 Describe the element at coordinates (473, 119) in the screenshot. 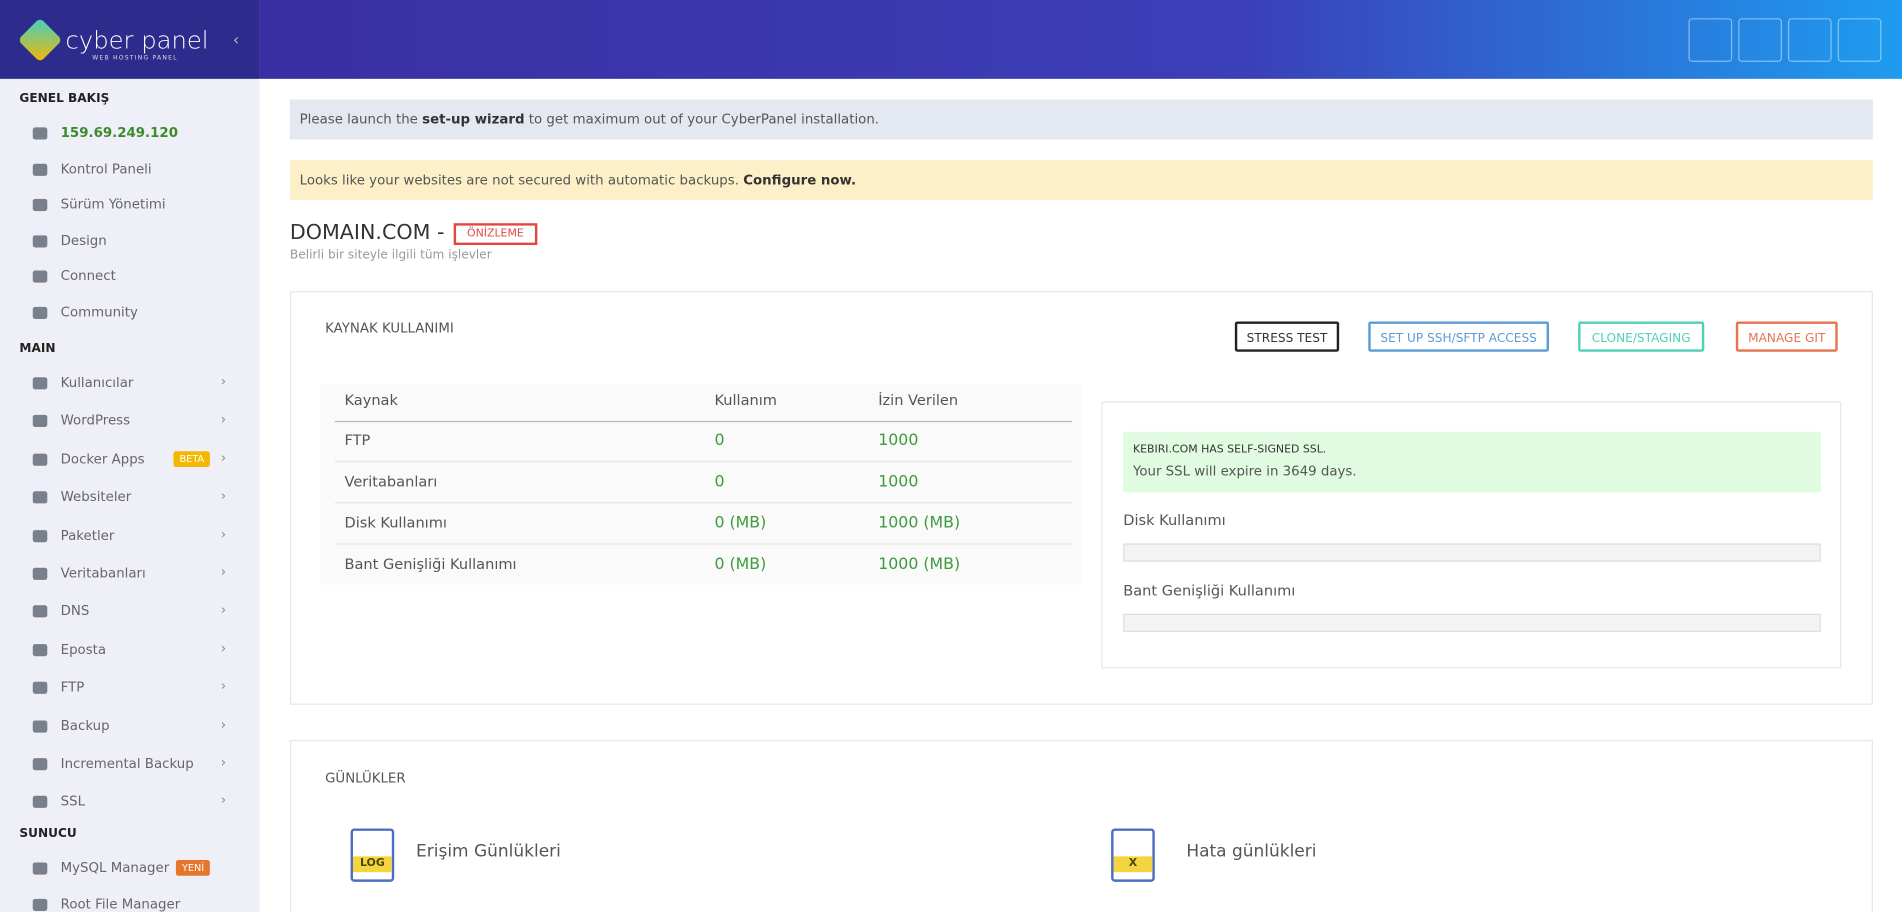

I see `alert-text: set-up wizard` at that location.